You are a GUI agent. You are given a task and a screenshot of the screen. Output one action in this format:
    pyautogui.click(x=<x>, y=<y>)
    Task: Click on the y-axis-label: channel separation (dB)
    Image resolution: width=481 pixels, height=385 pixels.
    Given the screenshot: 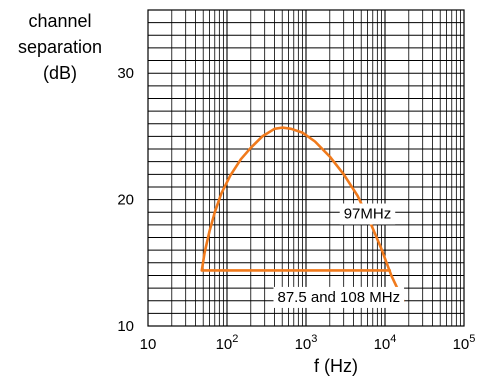 What is the action you would take?
    pyautogui.click(x=60, y=47)
    